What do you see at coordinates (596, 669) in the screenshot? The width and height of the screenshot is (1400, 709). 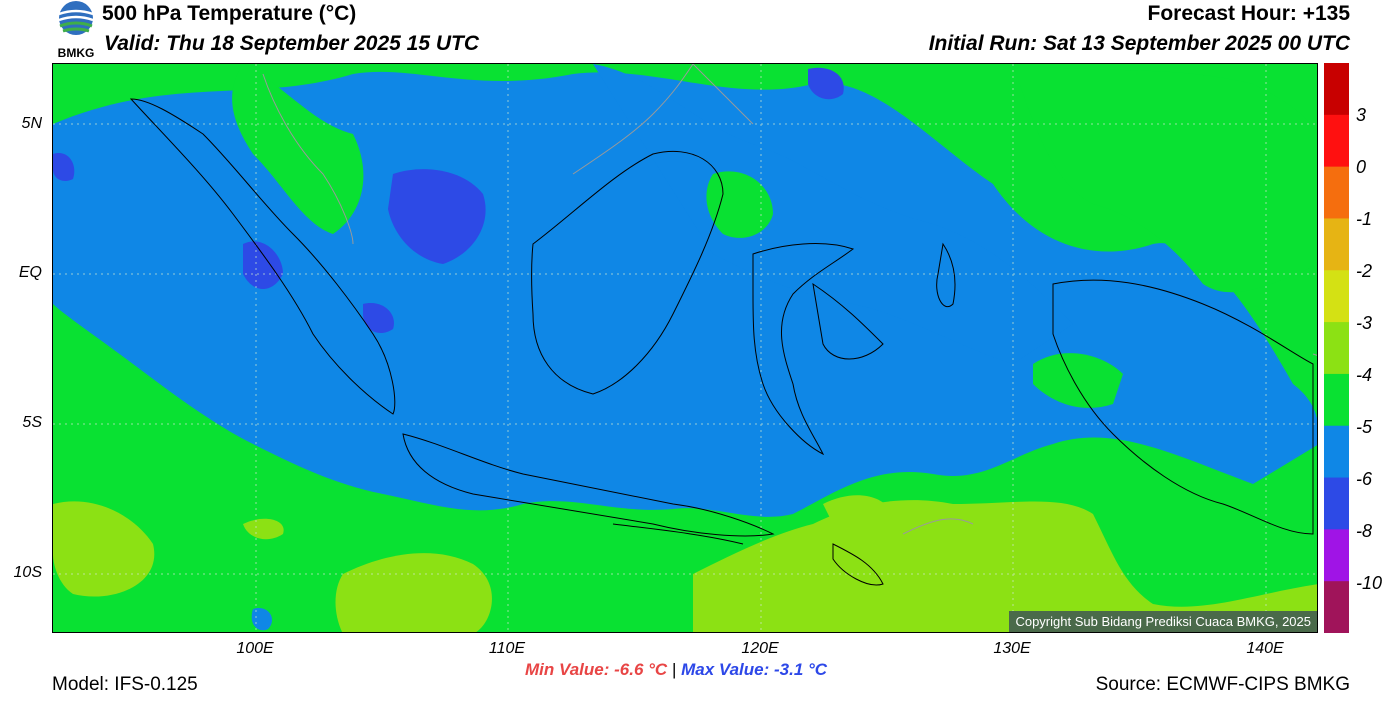 I see `min-value: Min Value: -6.6 °C` at bounding box center [596, 669].